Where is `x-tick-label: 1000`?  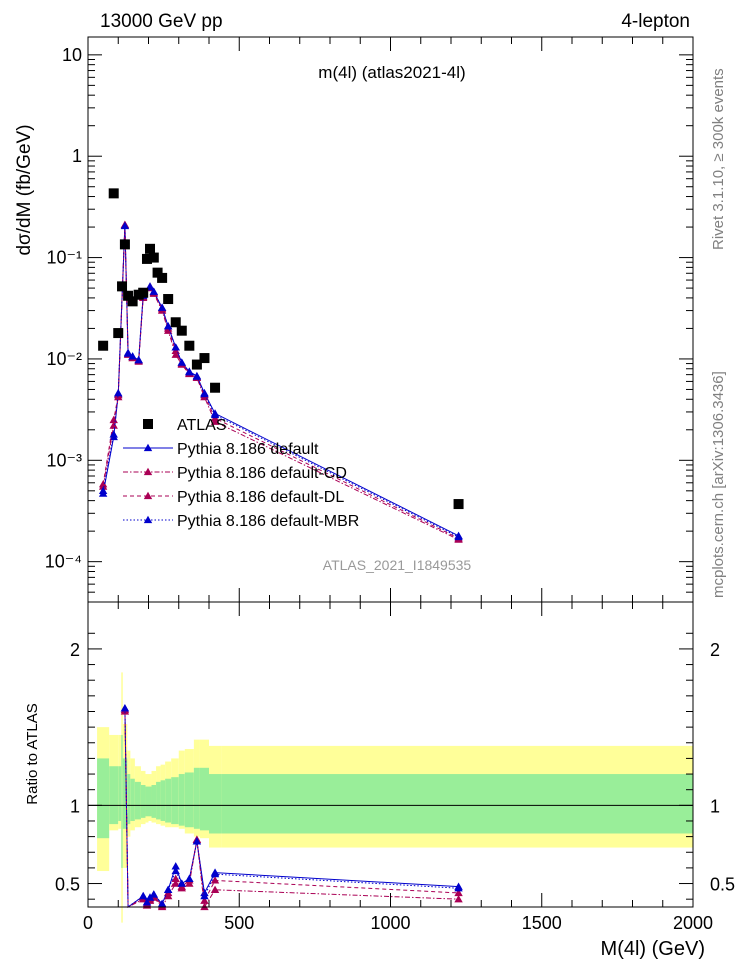
x-tick-label: 1000 is located at coordinates (390, 923).